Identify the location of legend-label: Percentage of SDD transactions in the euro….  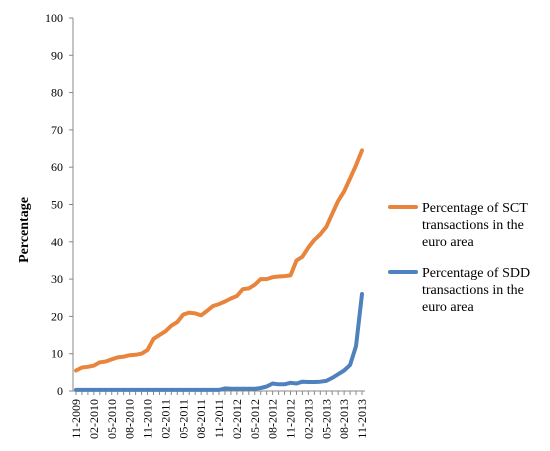
(476, 290).